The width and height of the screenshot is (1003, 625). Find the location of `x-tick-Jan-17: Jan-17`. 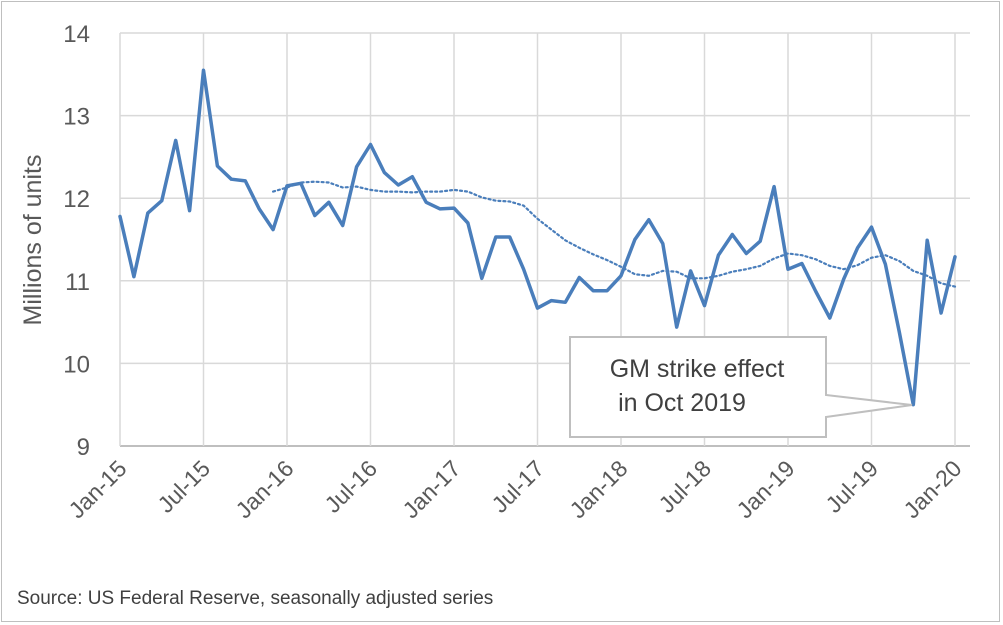

x-tick-Jan-17: Jan-17 is located at coordinates (431, 489).